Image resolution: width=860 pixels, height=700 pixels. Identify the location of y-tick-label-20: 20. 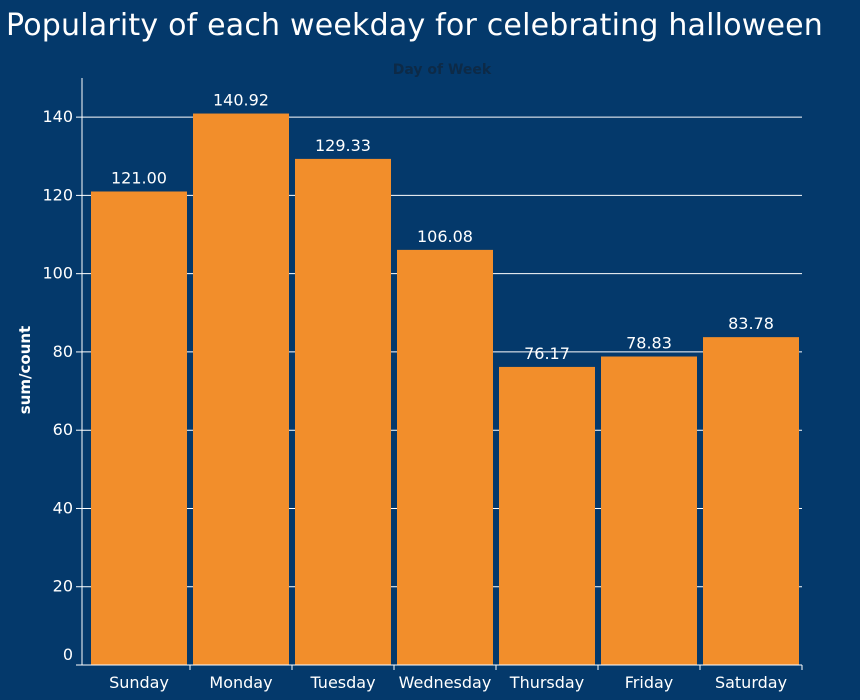
(63, 586).